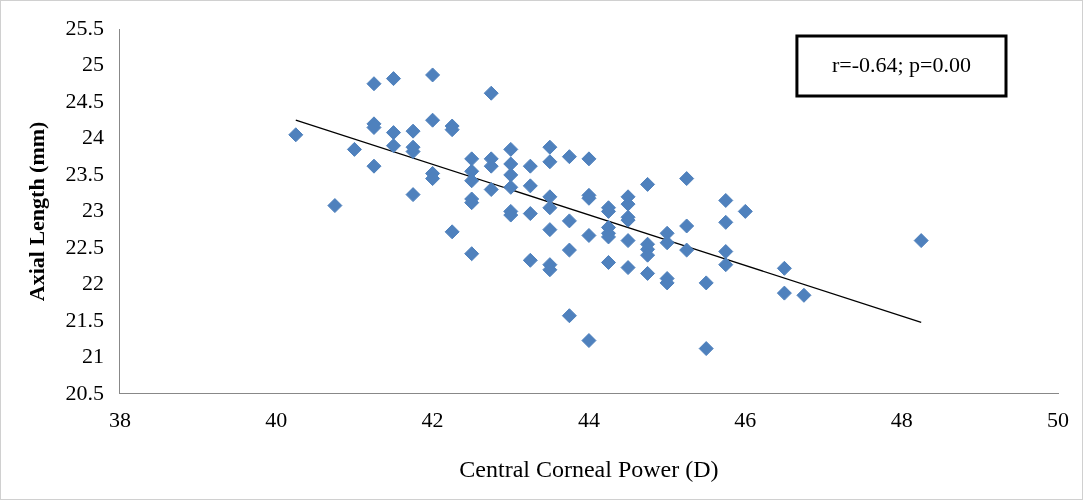 This screenshot has width=1083, height=500. What do you see at coordinates (432, 419) in the screenshot?
I see `x-tick-label: 42` at bounding box center [432, 419].